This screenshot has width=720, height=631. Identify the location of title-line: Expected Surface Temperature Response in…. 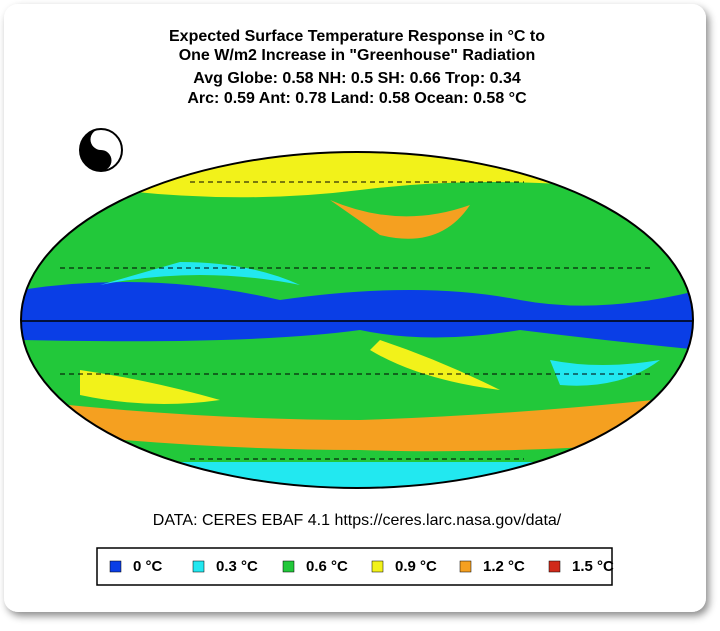
(357, 36).